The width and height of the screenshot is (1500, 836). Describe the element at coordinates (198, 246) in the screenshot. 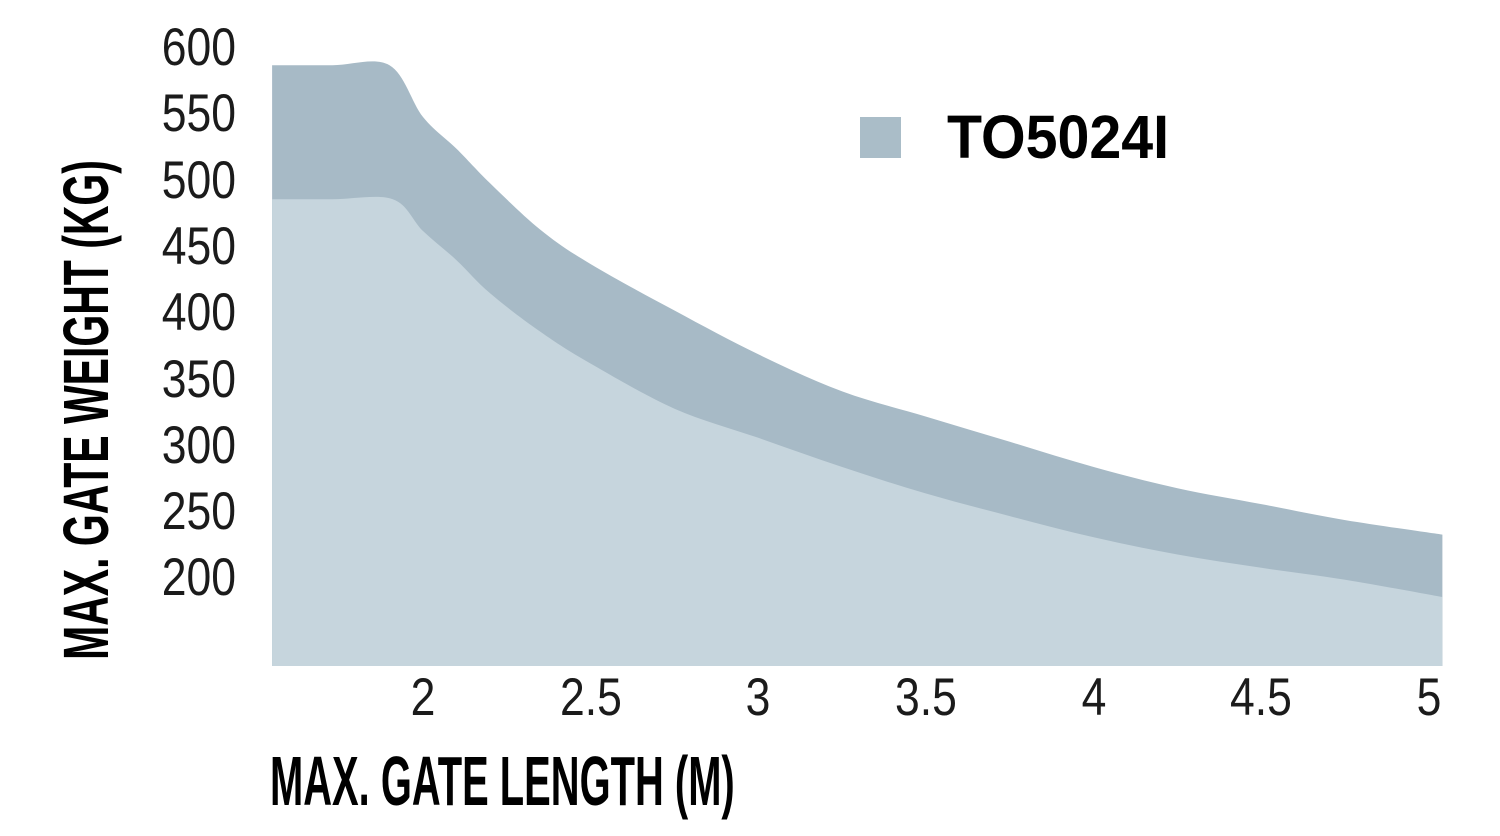

I see `y-tick-label: 450` at that location.